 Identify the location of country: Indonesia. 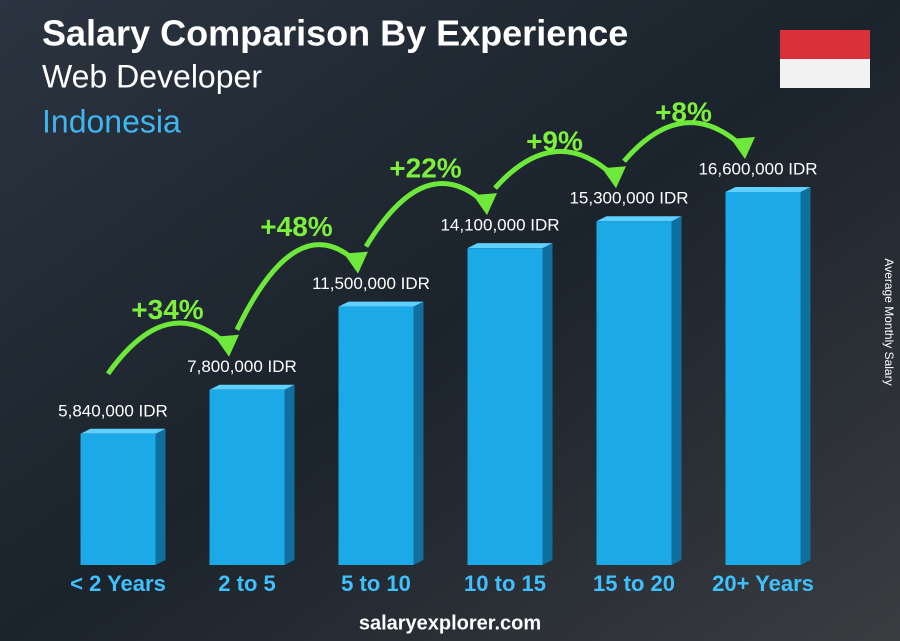
(111, 121).